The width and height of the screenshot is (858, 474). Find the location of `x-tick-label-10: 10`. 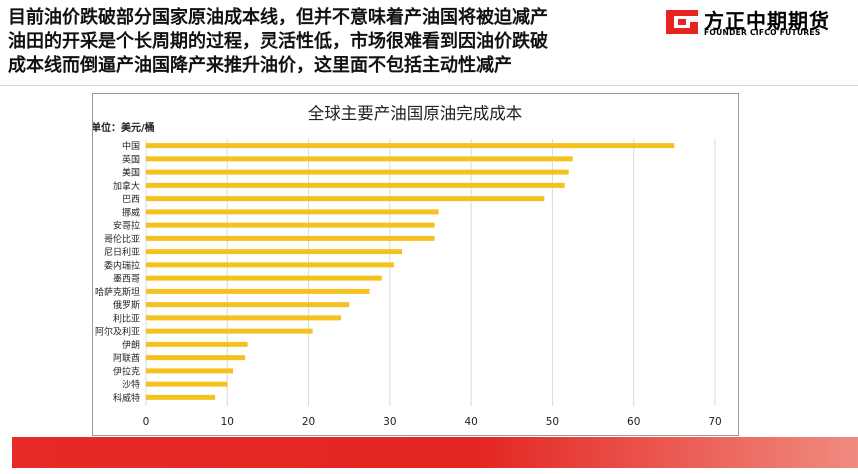

x-tick-label-10: 10 is located at coordinates (227, 422).